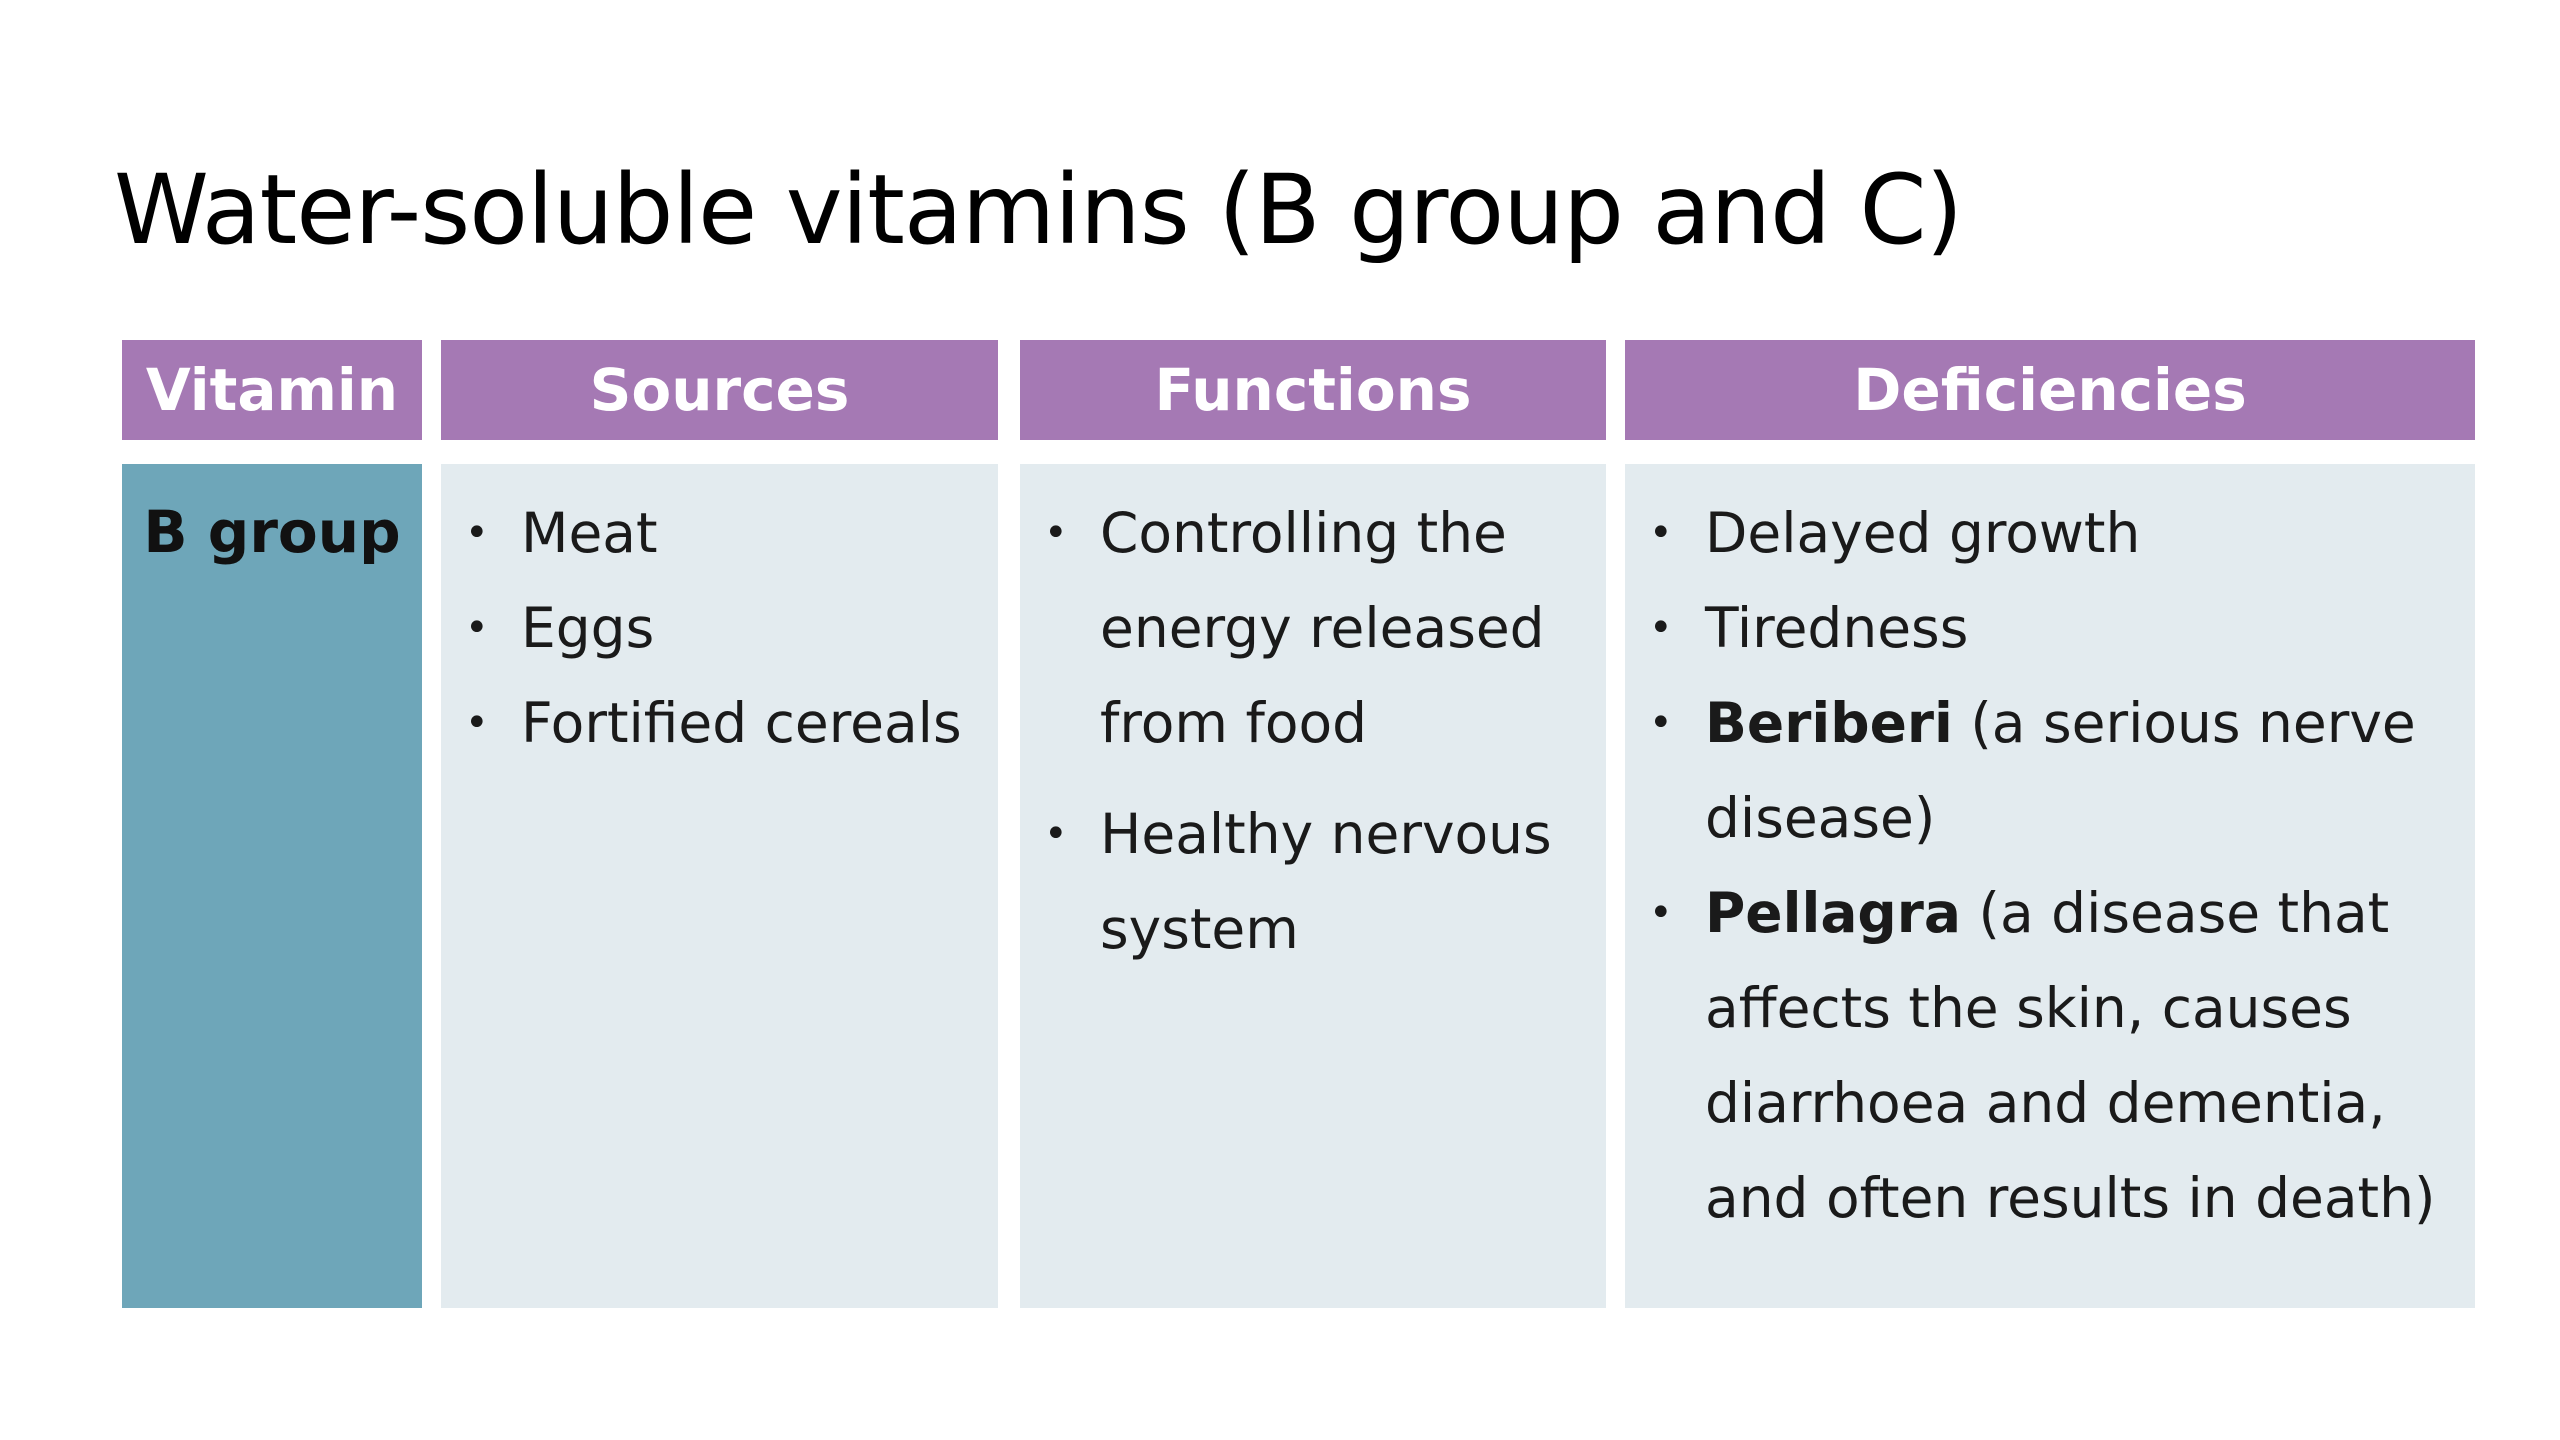 This screenshot has width=2560, height=1440. I want to click on function-item: • Healthy nervous system, so click(1304, 882).